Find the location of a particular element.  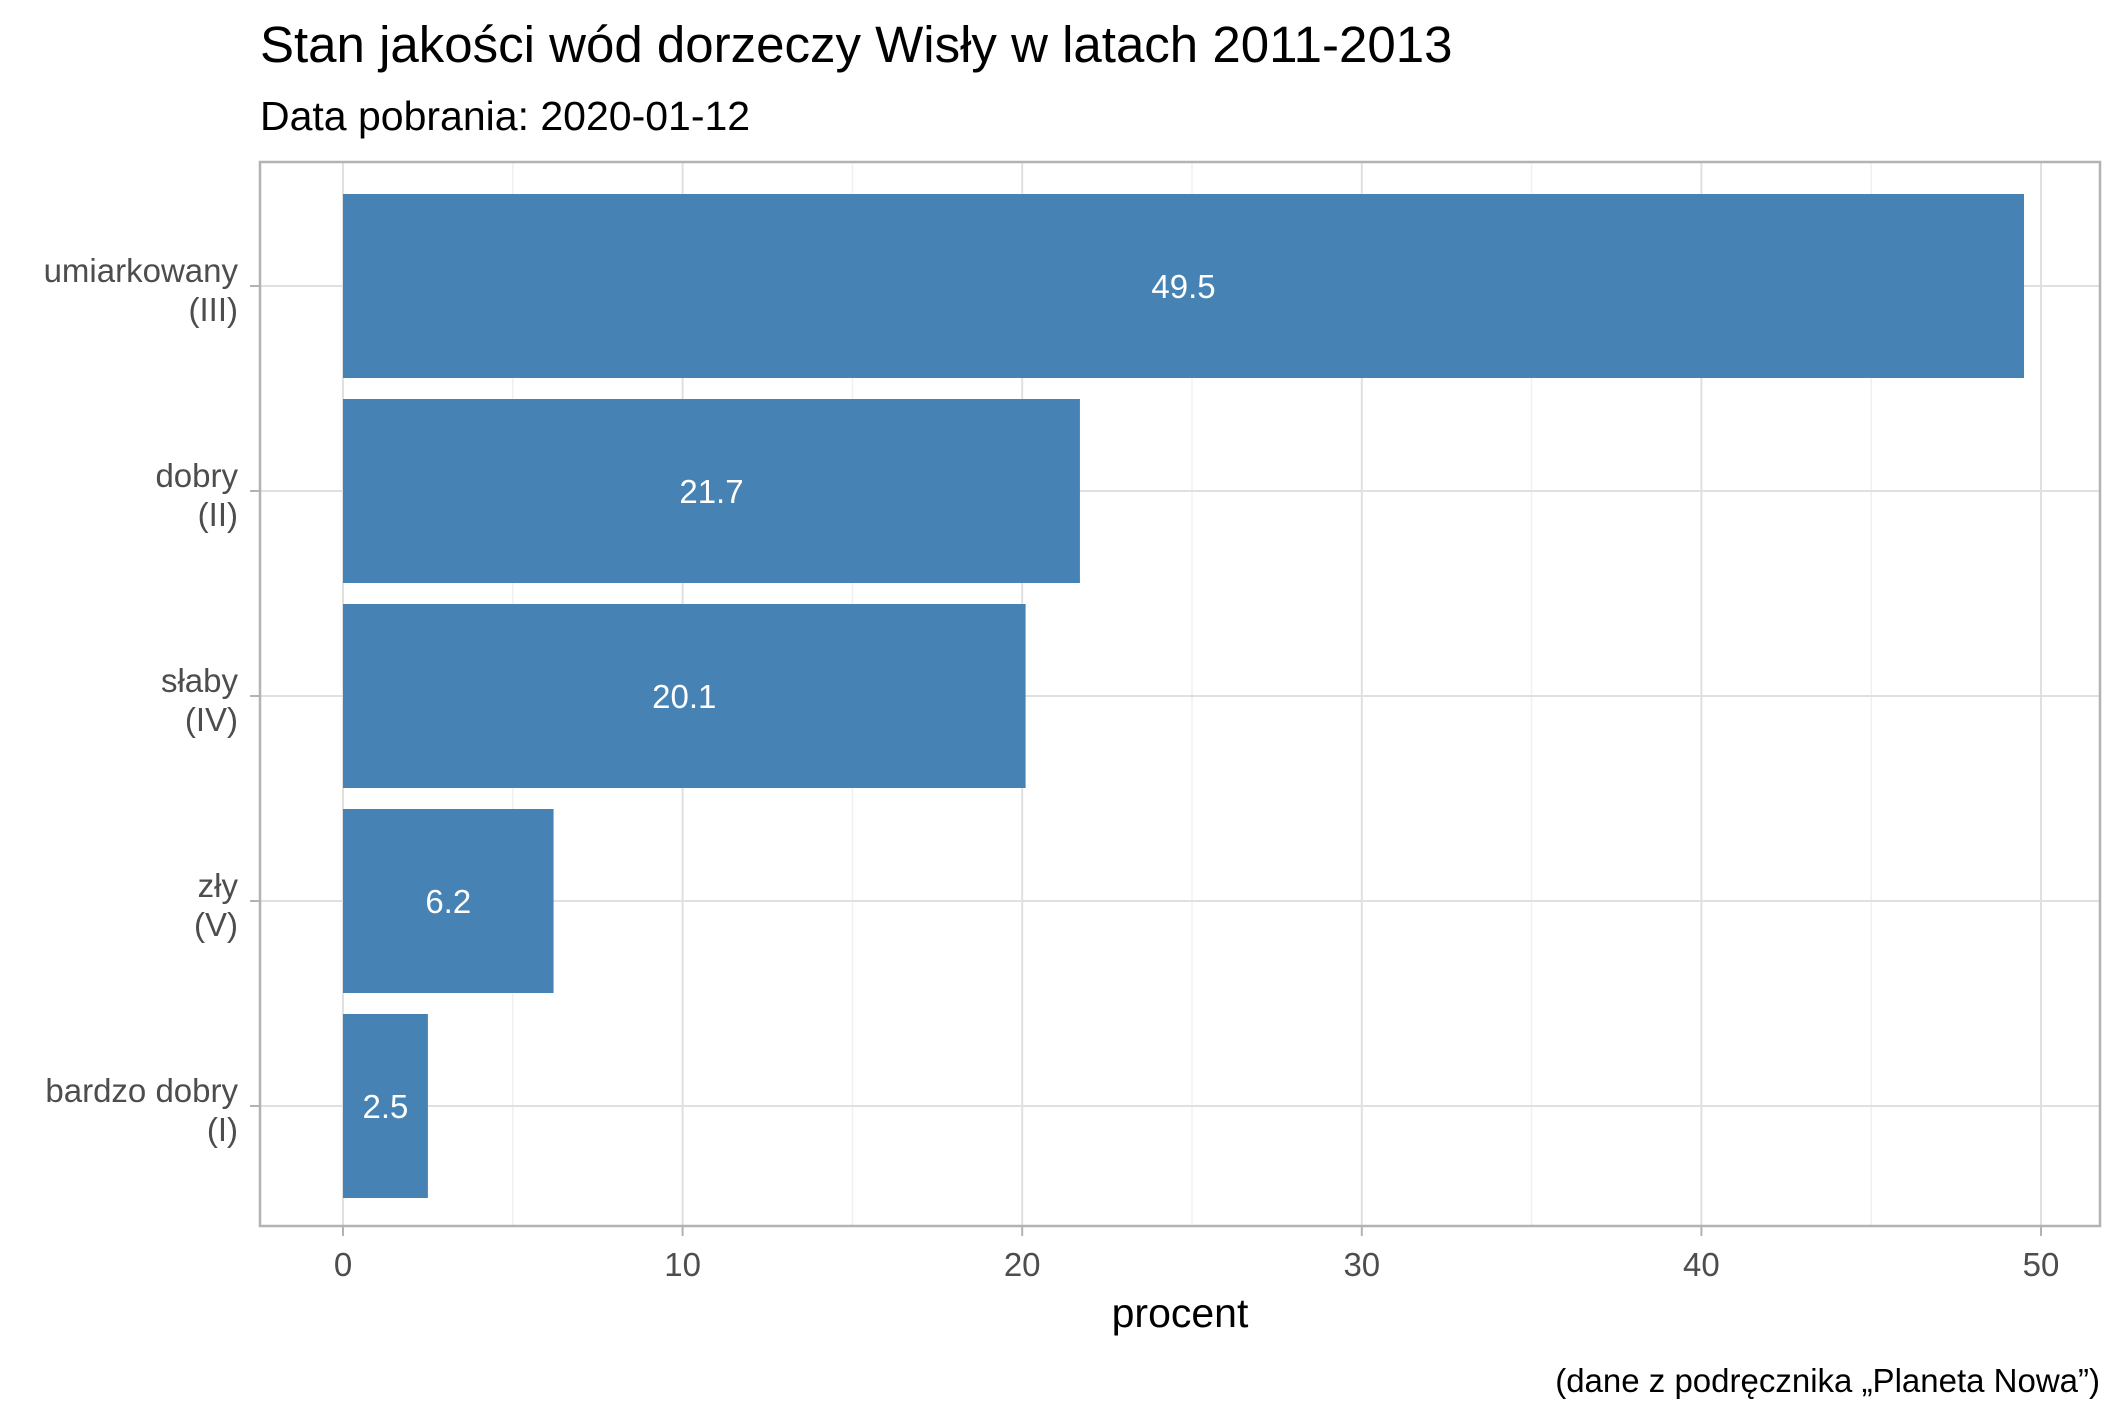

x-tick-label: 20 is located at coordinates (1022, 1264).